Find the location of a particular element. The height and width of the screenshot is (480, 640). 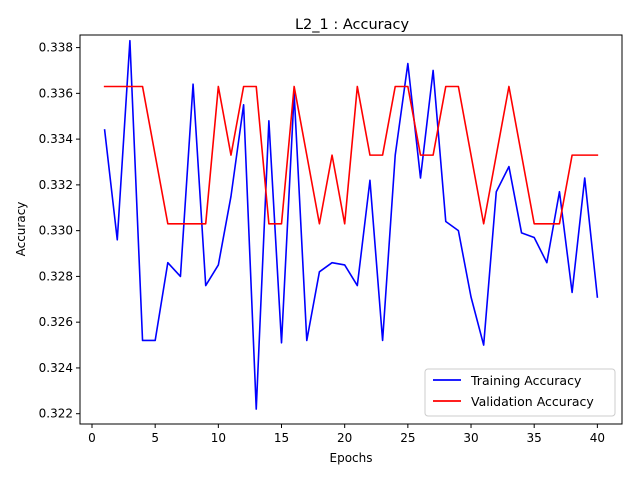

y-axis-title: Accuracy is located at coordinates (21, 229).